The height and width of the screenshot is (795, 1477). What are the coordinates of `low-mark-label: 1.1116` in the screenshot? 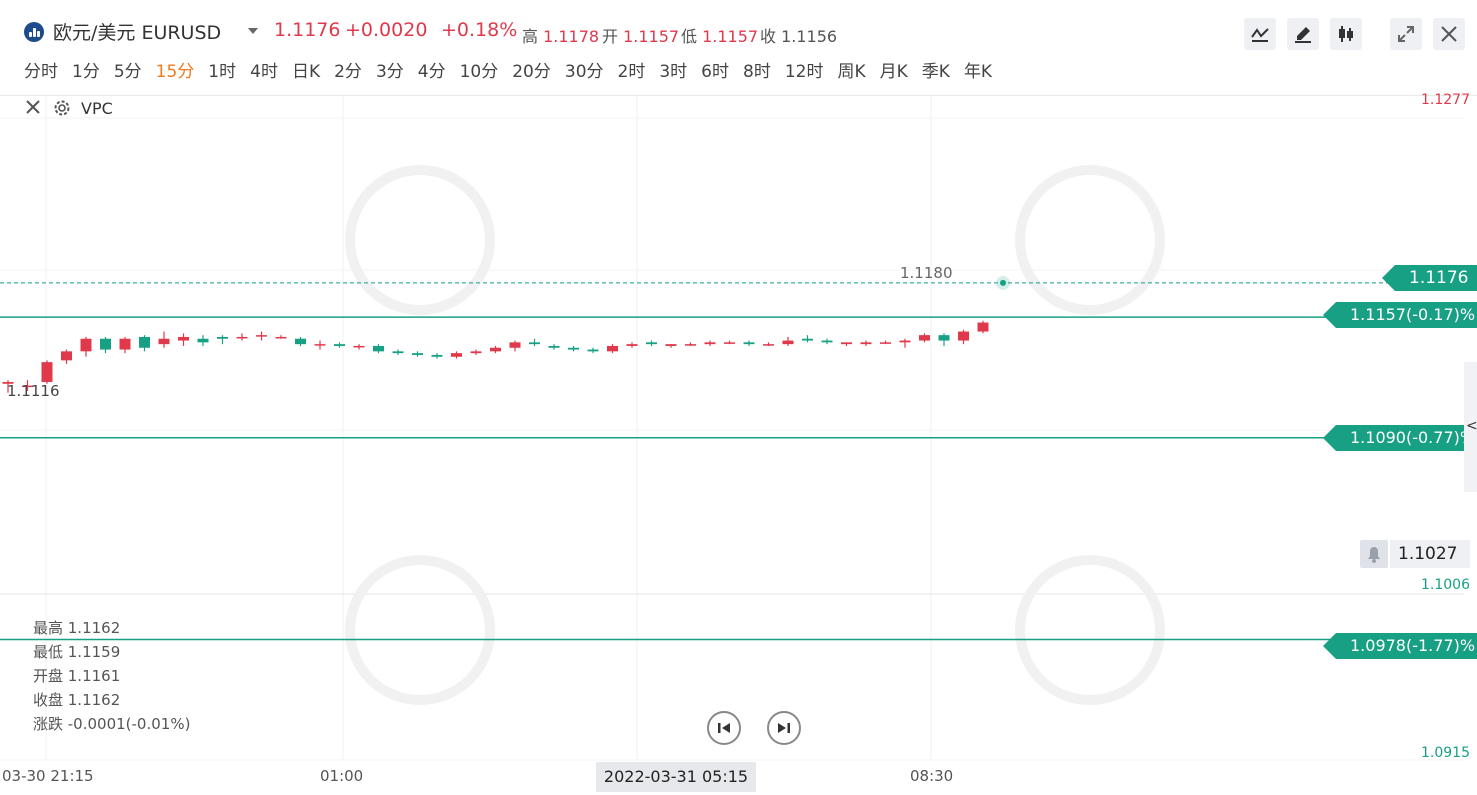 It's located at (33, 391).